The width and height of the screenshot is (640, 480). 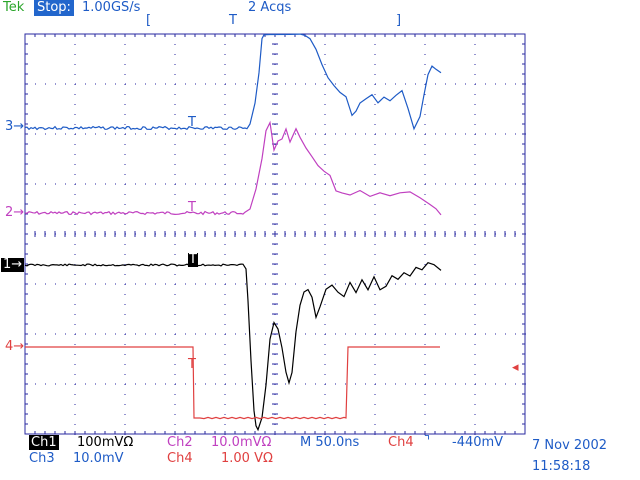 What do you see at coordinates (180, 458) in the screenshot?
I see `ch4-label: Ch4` at bounding box center [180, 458].